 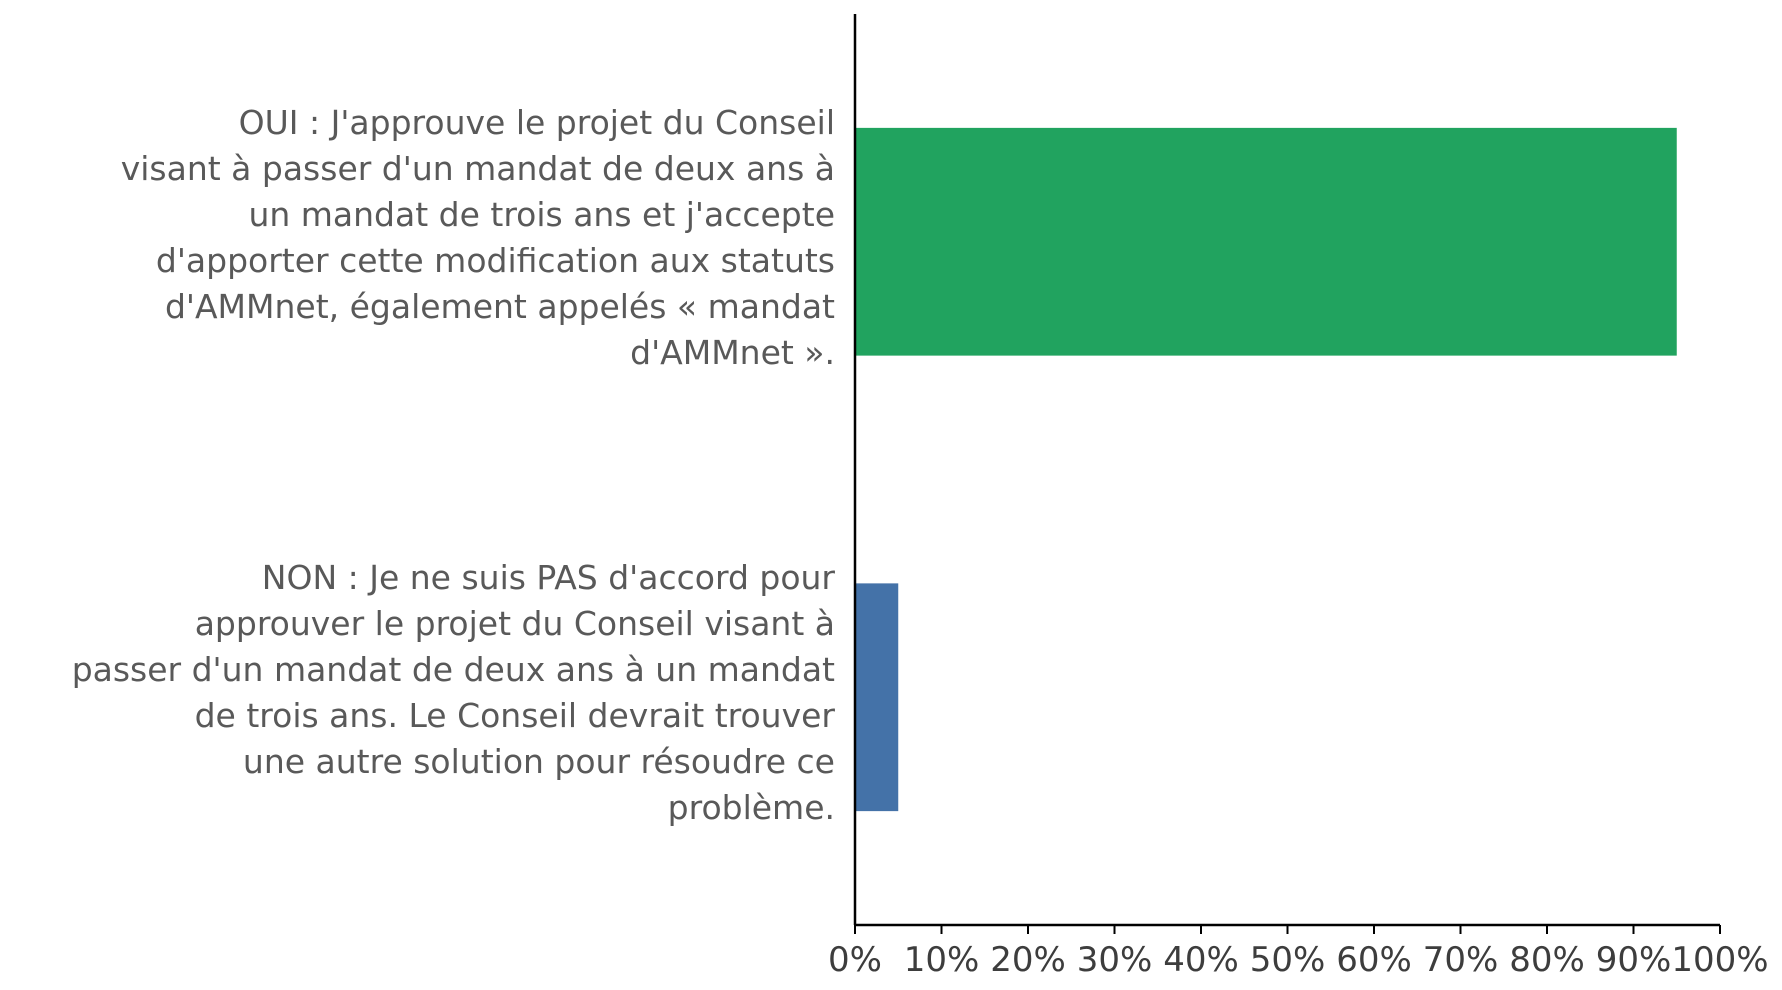 I want to click on x-tick-label: 40%, so click(x=1201, y=960).